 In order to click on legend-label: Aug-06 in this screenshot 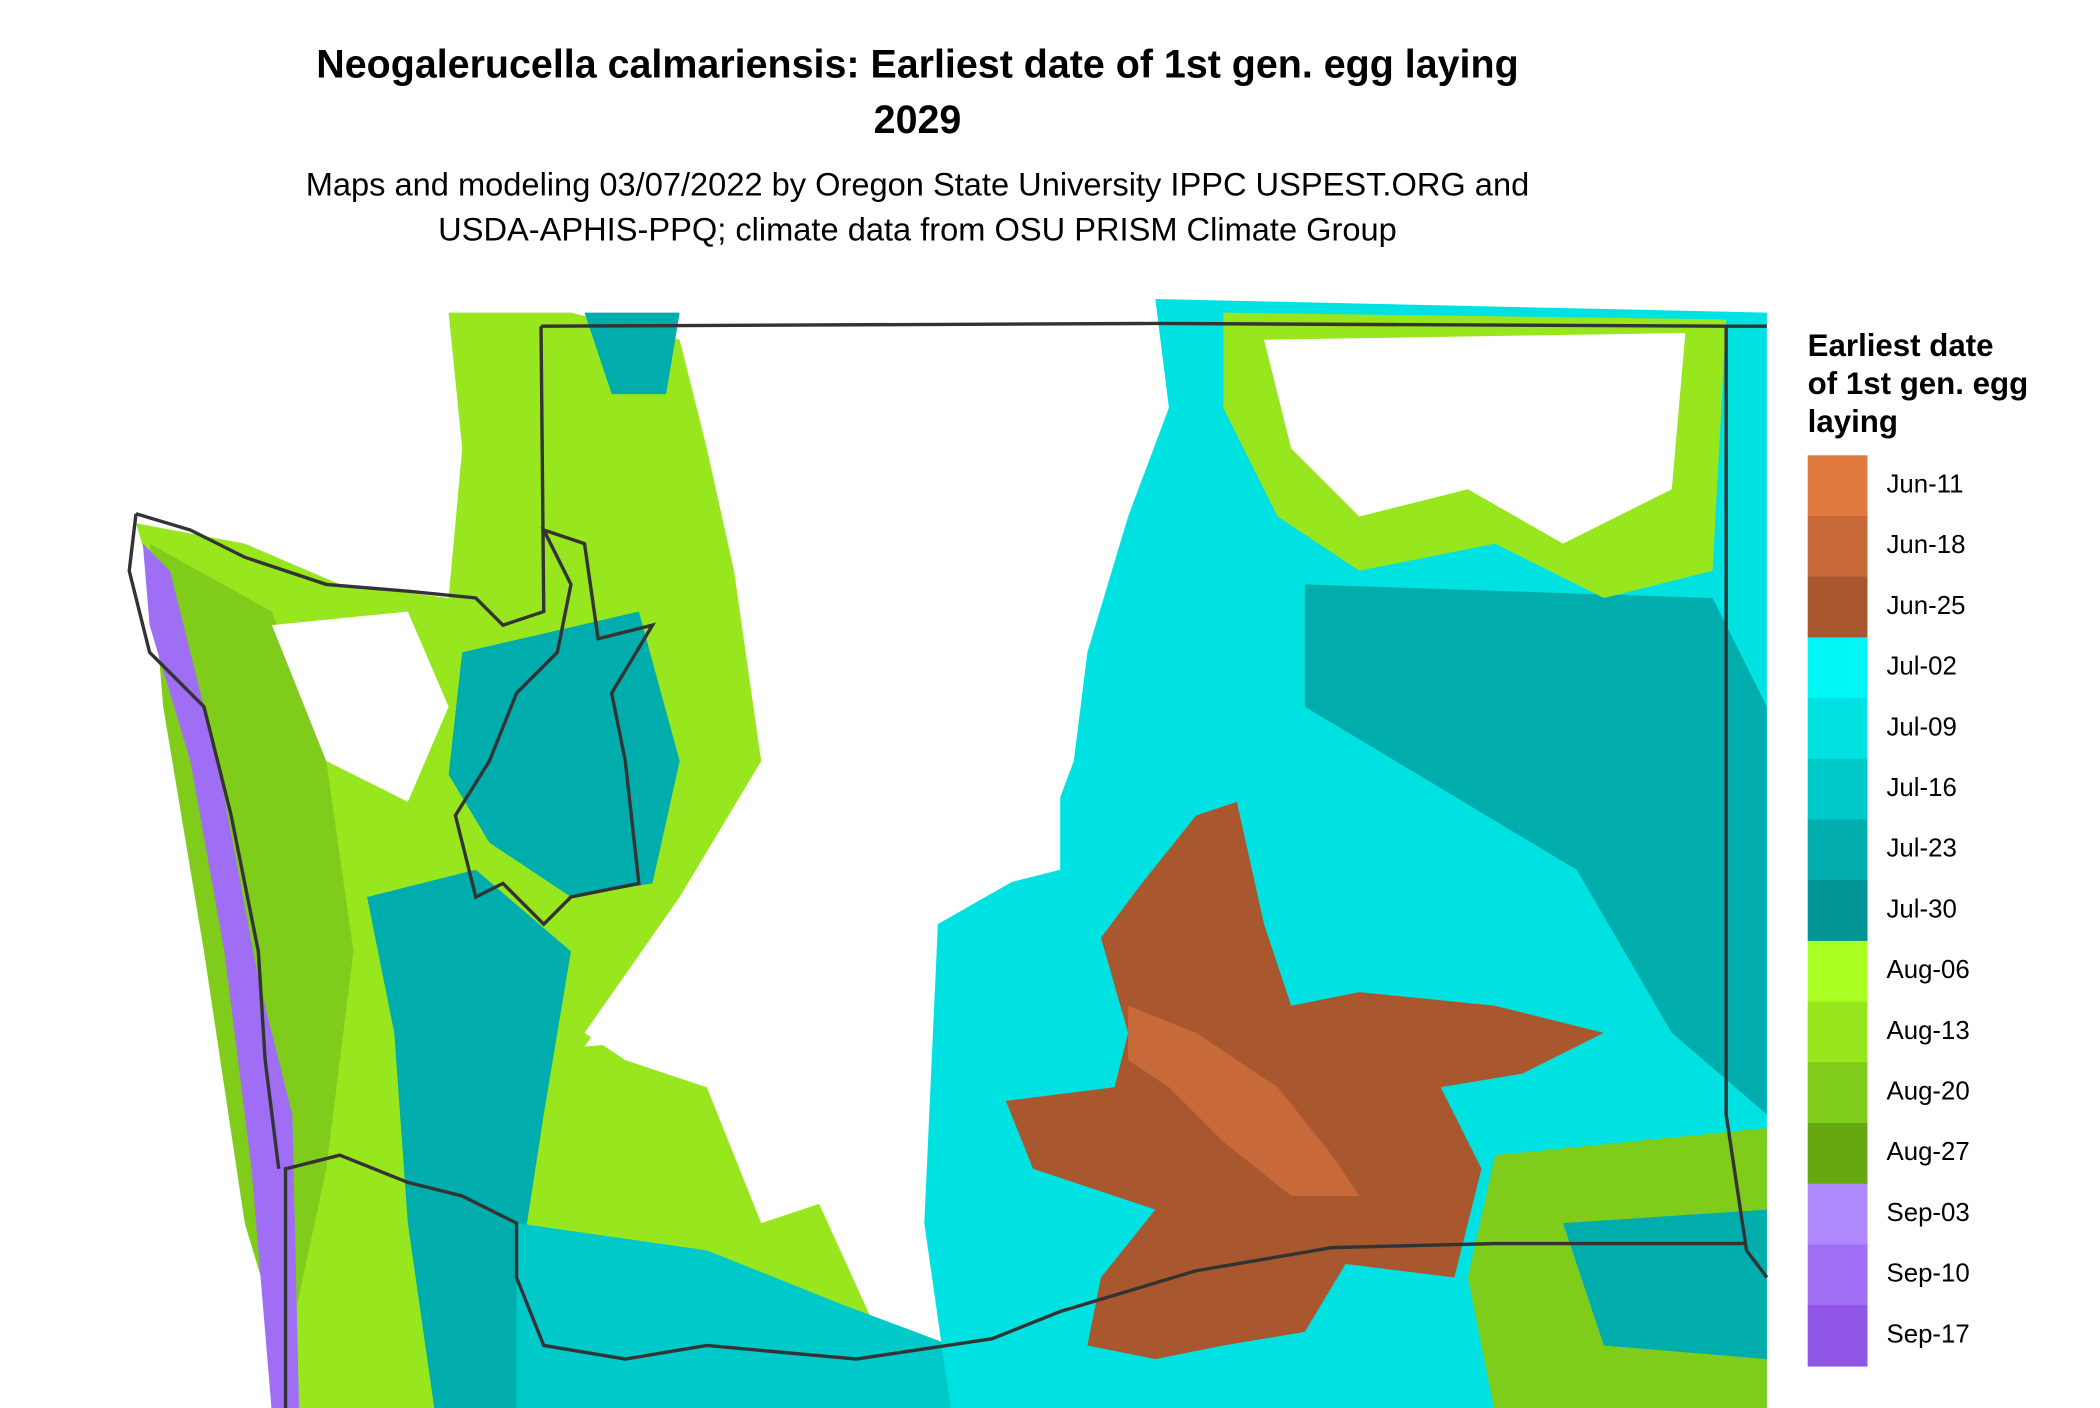, I will do `click(1928, 970)`.